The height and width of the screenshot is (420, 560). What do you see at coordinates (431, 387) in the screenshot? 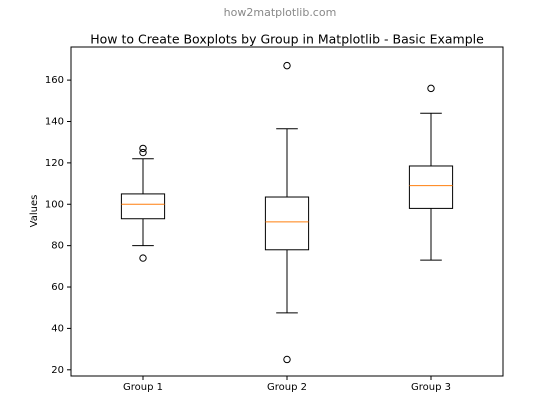
I see `x-tick-label: Group 3` at bounding box center [431, 387].